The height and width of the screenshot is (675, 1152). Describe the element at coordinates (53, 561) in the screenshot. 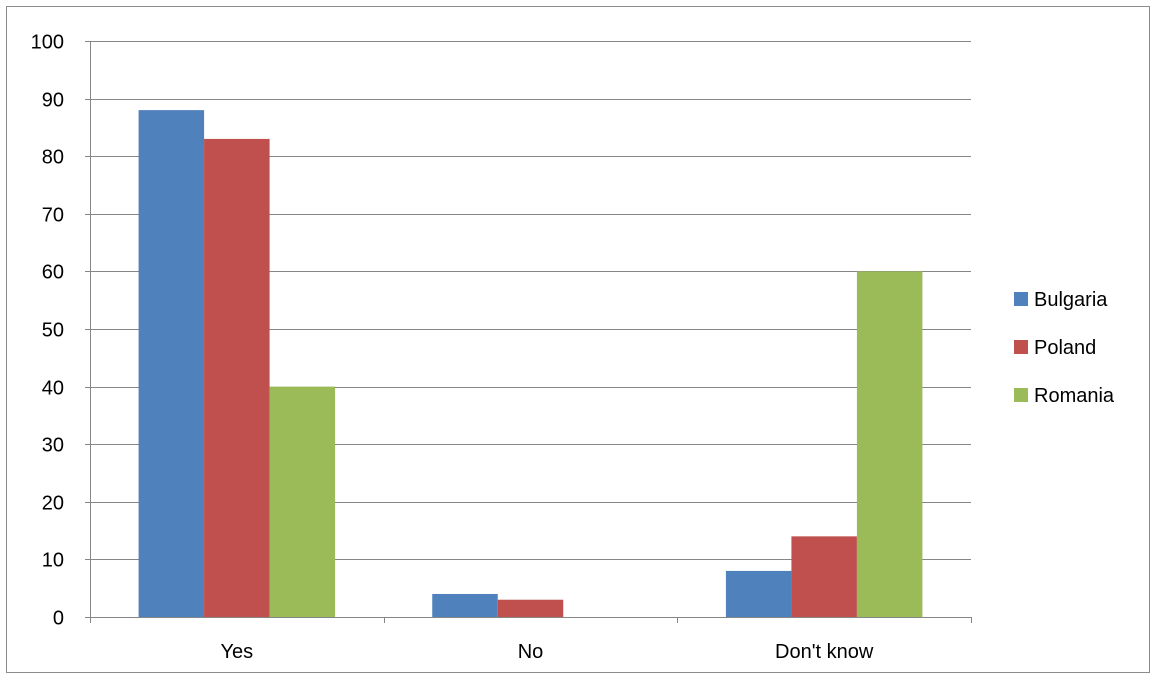

I see `y-tick-label: 10` at that location.